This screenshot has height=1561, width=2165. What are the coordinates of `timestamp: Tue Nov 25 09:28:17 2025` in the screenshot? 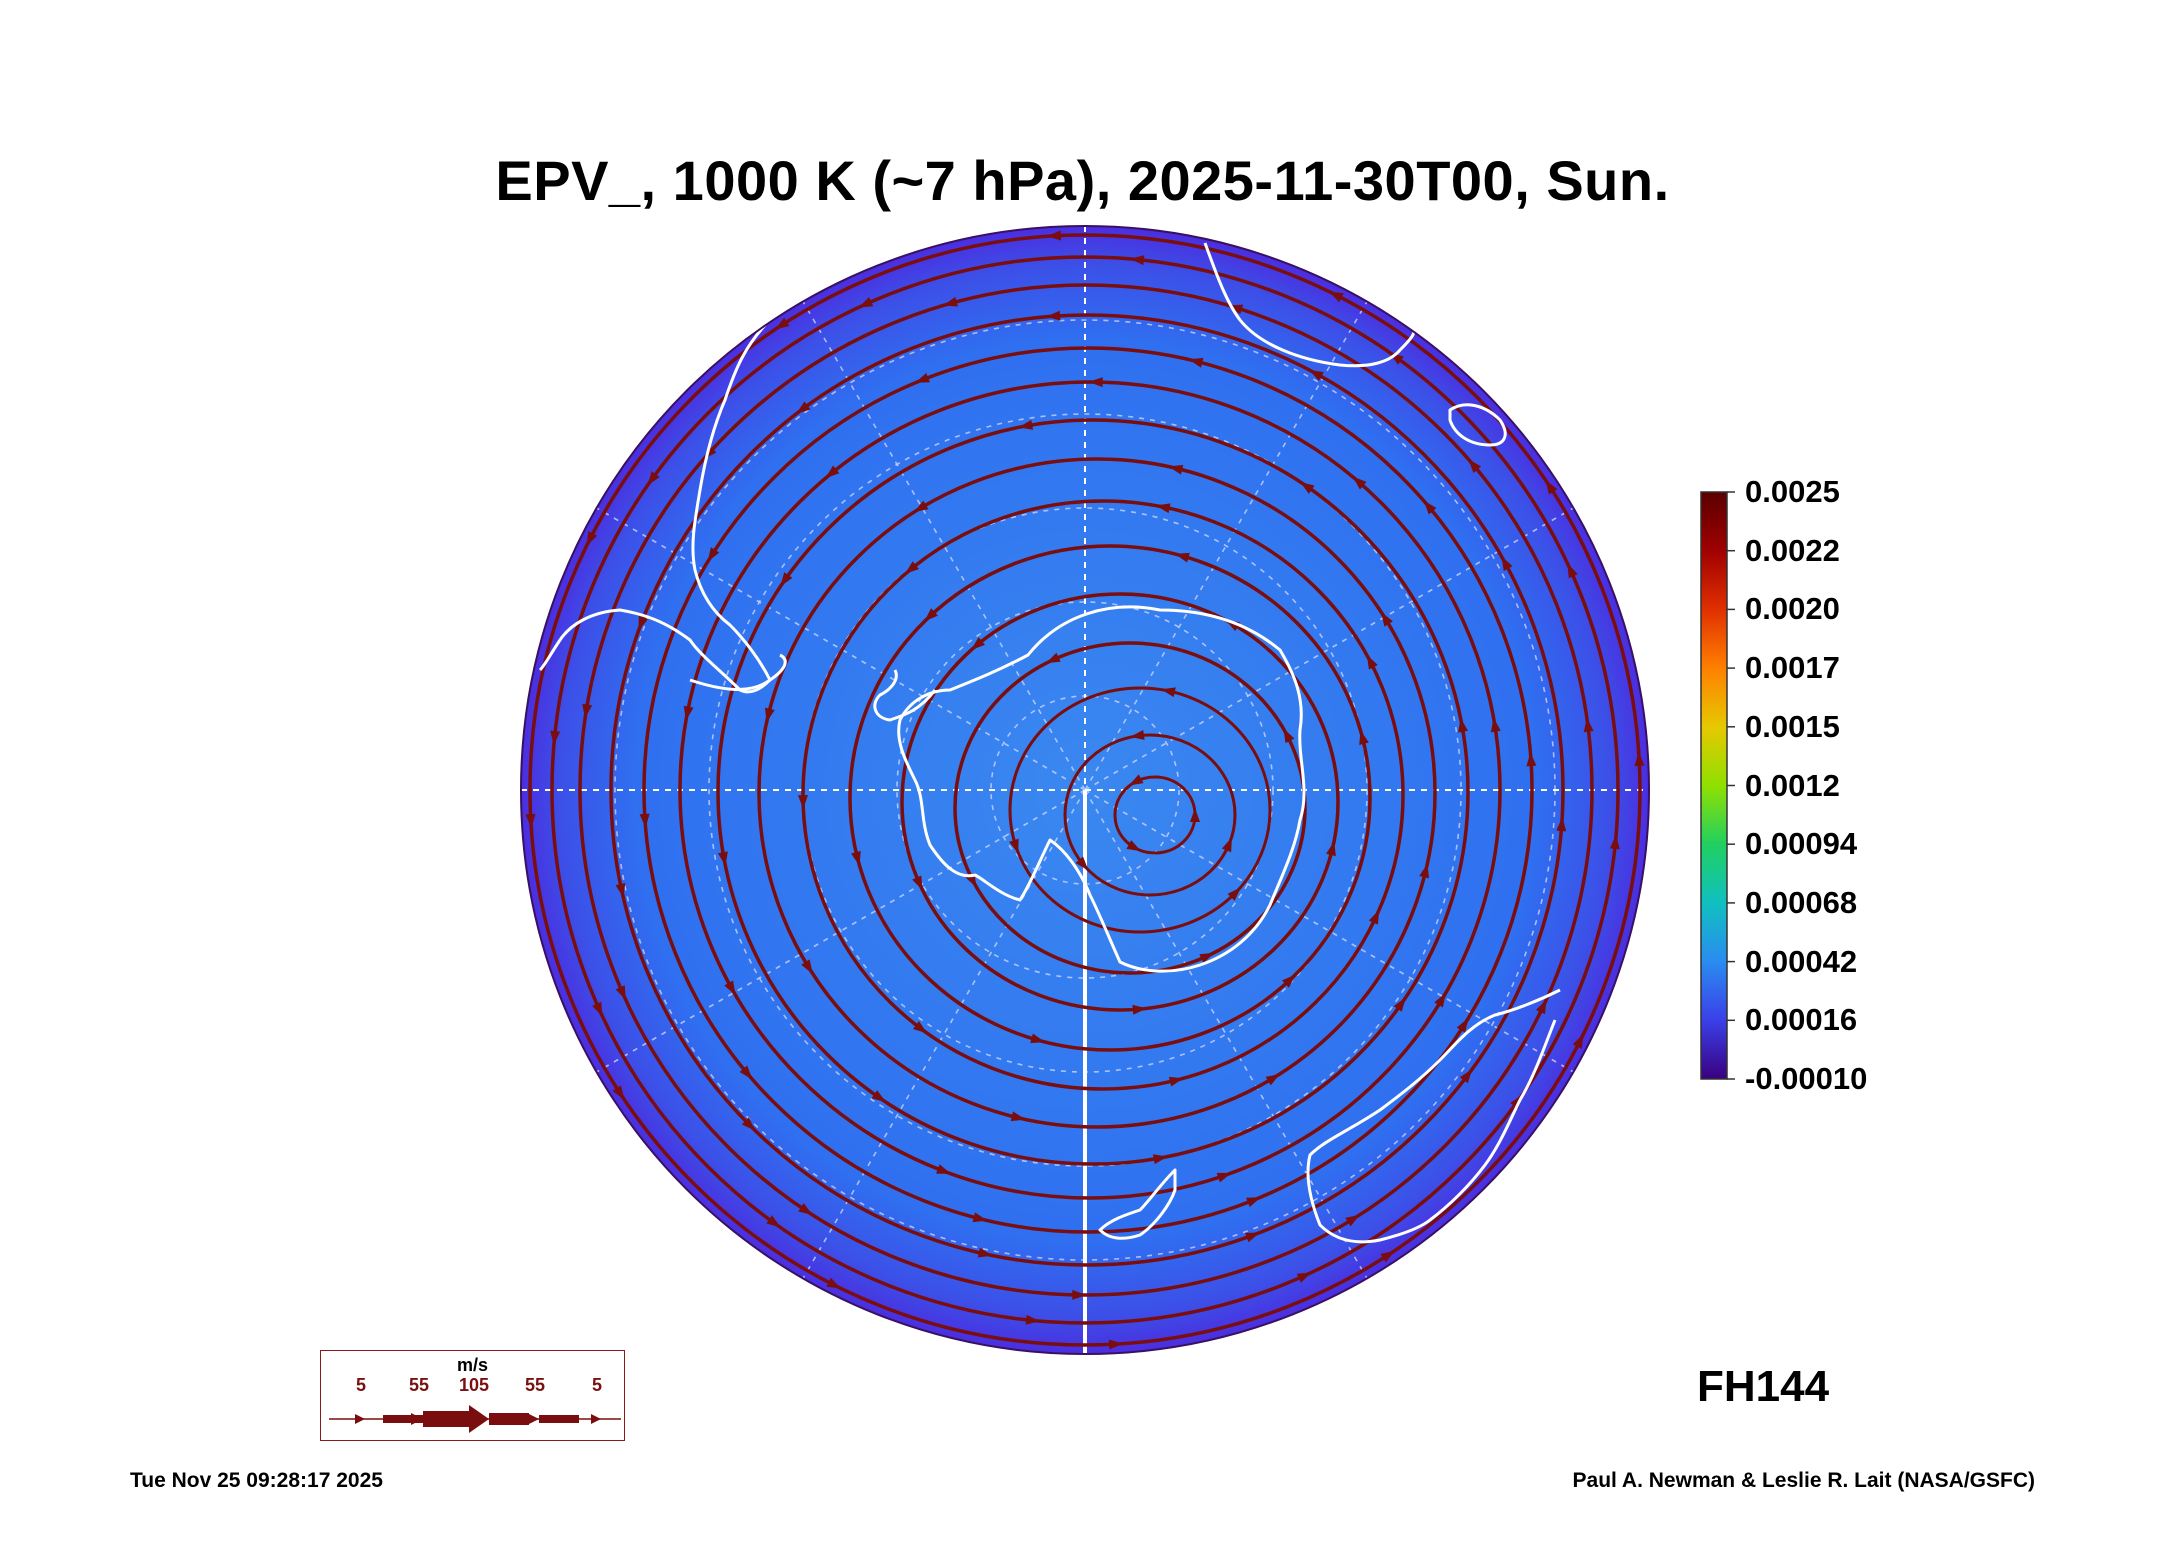 It's located at (256, 1480).